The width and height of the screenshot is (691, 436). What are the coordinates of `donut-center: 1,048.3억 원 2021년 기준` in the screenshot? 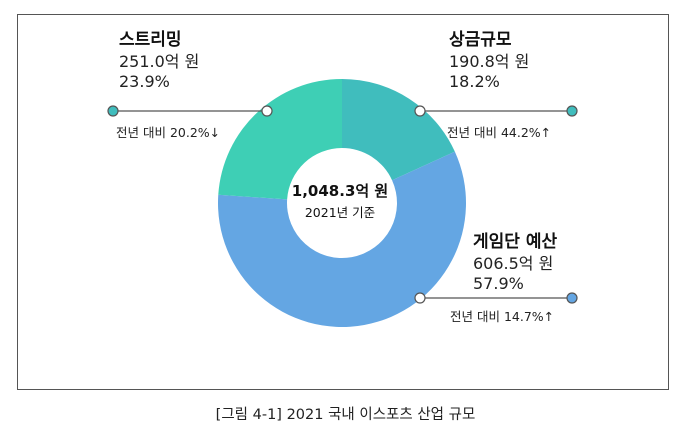 It's located at (340, 200).